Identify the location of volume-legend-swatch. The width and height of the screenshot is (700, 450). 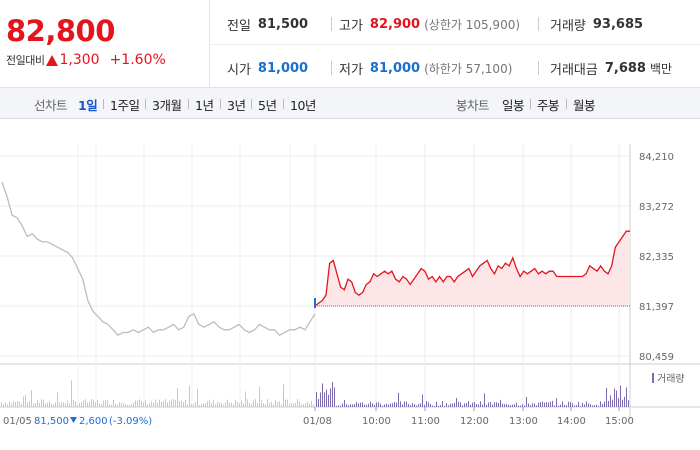
(653, 378).